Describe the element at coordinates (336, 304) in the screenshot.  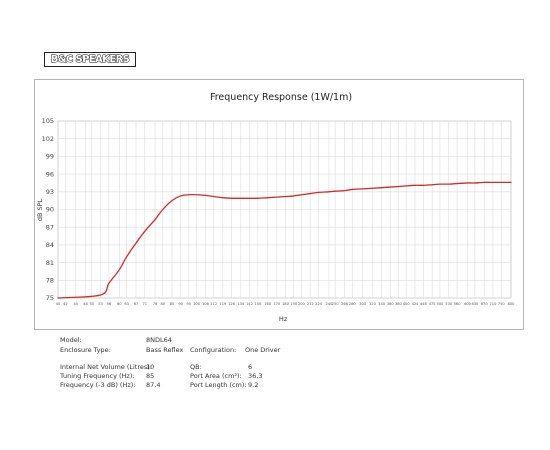
I see `x-tick-label: 250` at that location.